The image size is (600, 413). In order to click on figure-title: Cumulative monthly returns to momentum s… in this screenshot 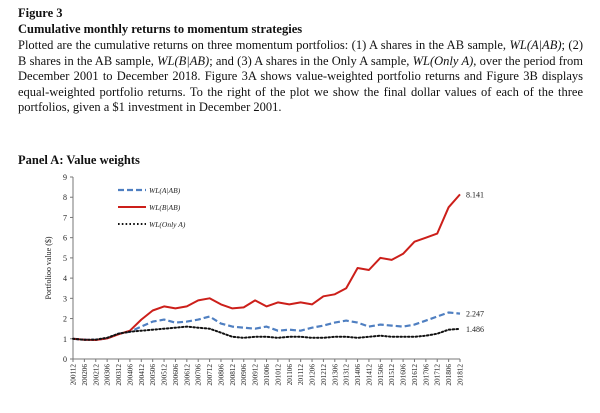, I will do `click(160, 29)`.